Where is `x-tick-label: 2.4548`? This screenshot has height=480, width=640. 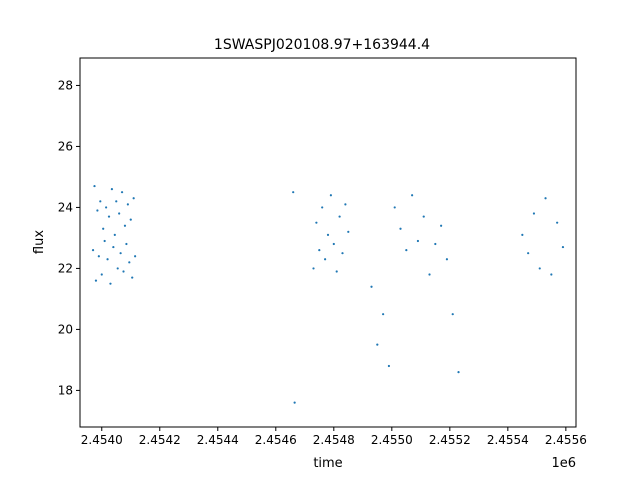
x-tick-label: 2.4548 is located at coordinates (334, 440).